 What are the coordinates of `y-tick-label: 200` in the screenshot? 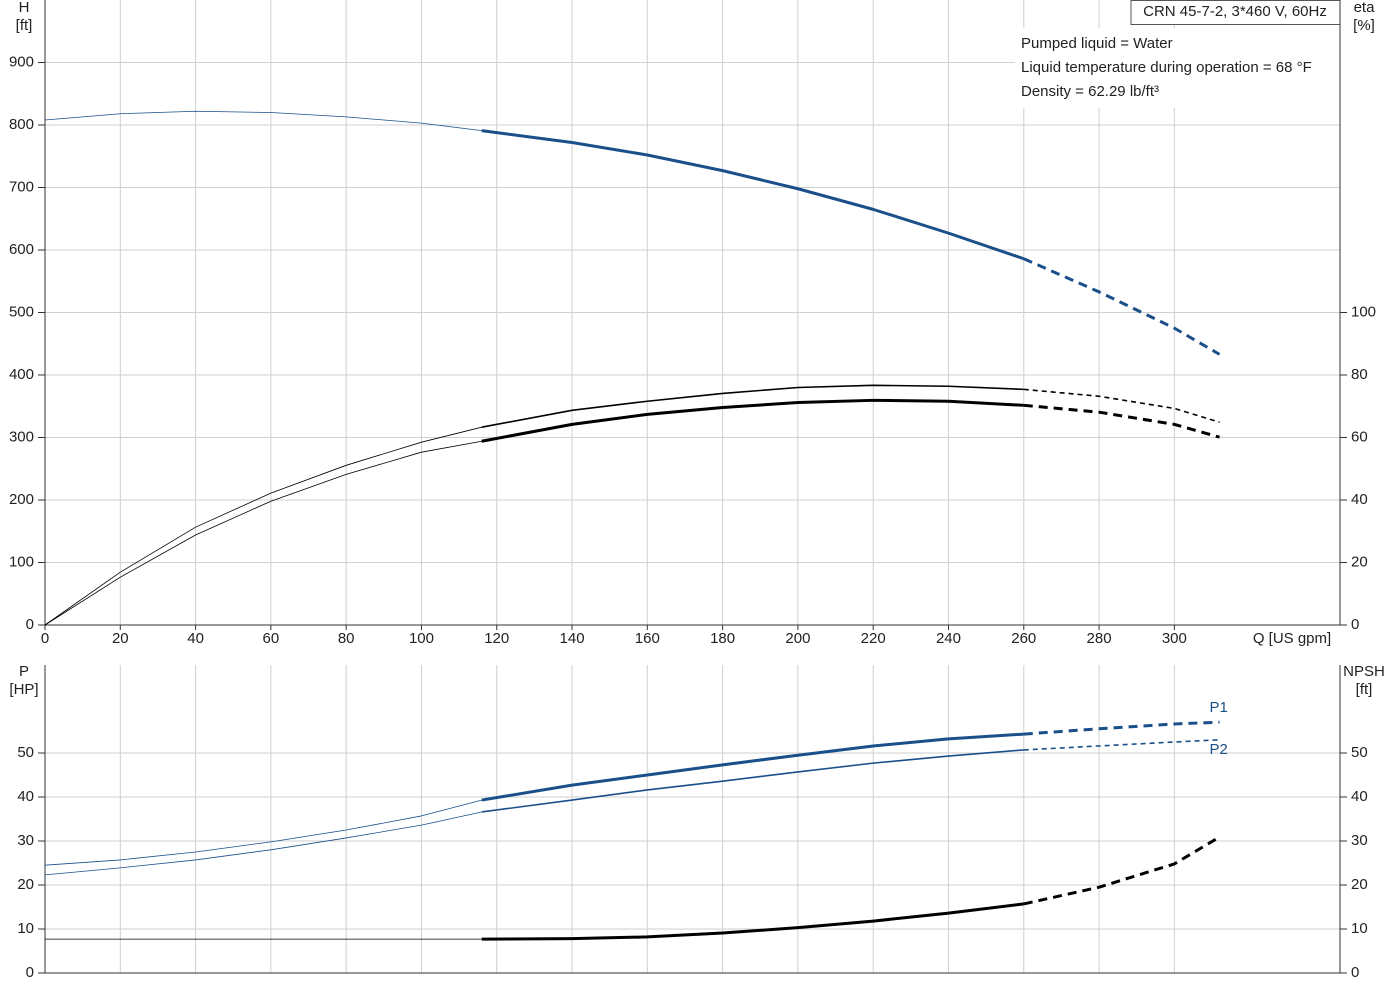 It's located at (21, 499).